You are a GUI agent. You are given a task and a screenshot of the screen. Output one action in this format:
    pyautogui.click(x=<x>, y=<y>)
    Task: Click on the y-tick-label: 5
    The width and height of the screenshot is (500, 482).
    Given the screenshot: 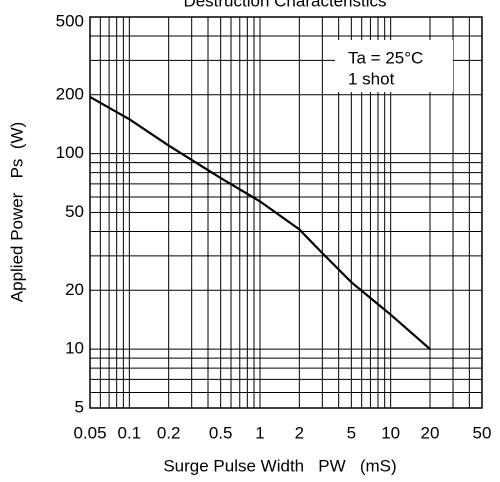 What is the action you would take?
    pyautogui.click(x=79, y=406)
    